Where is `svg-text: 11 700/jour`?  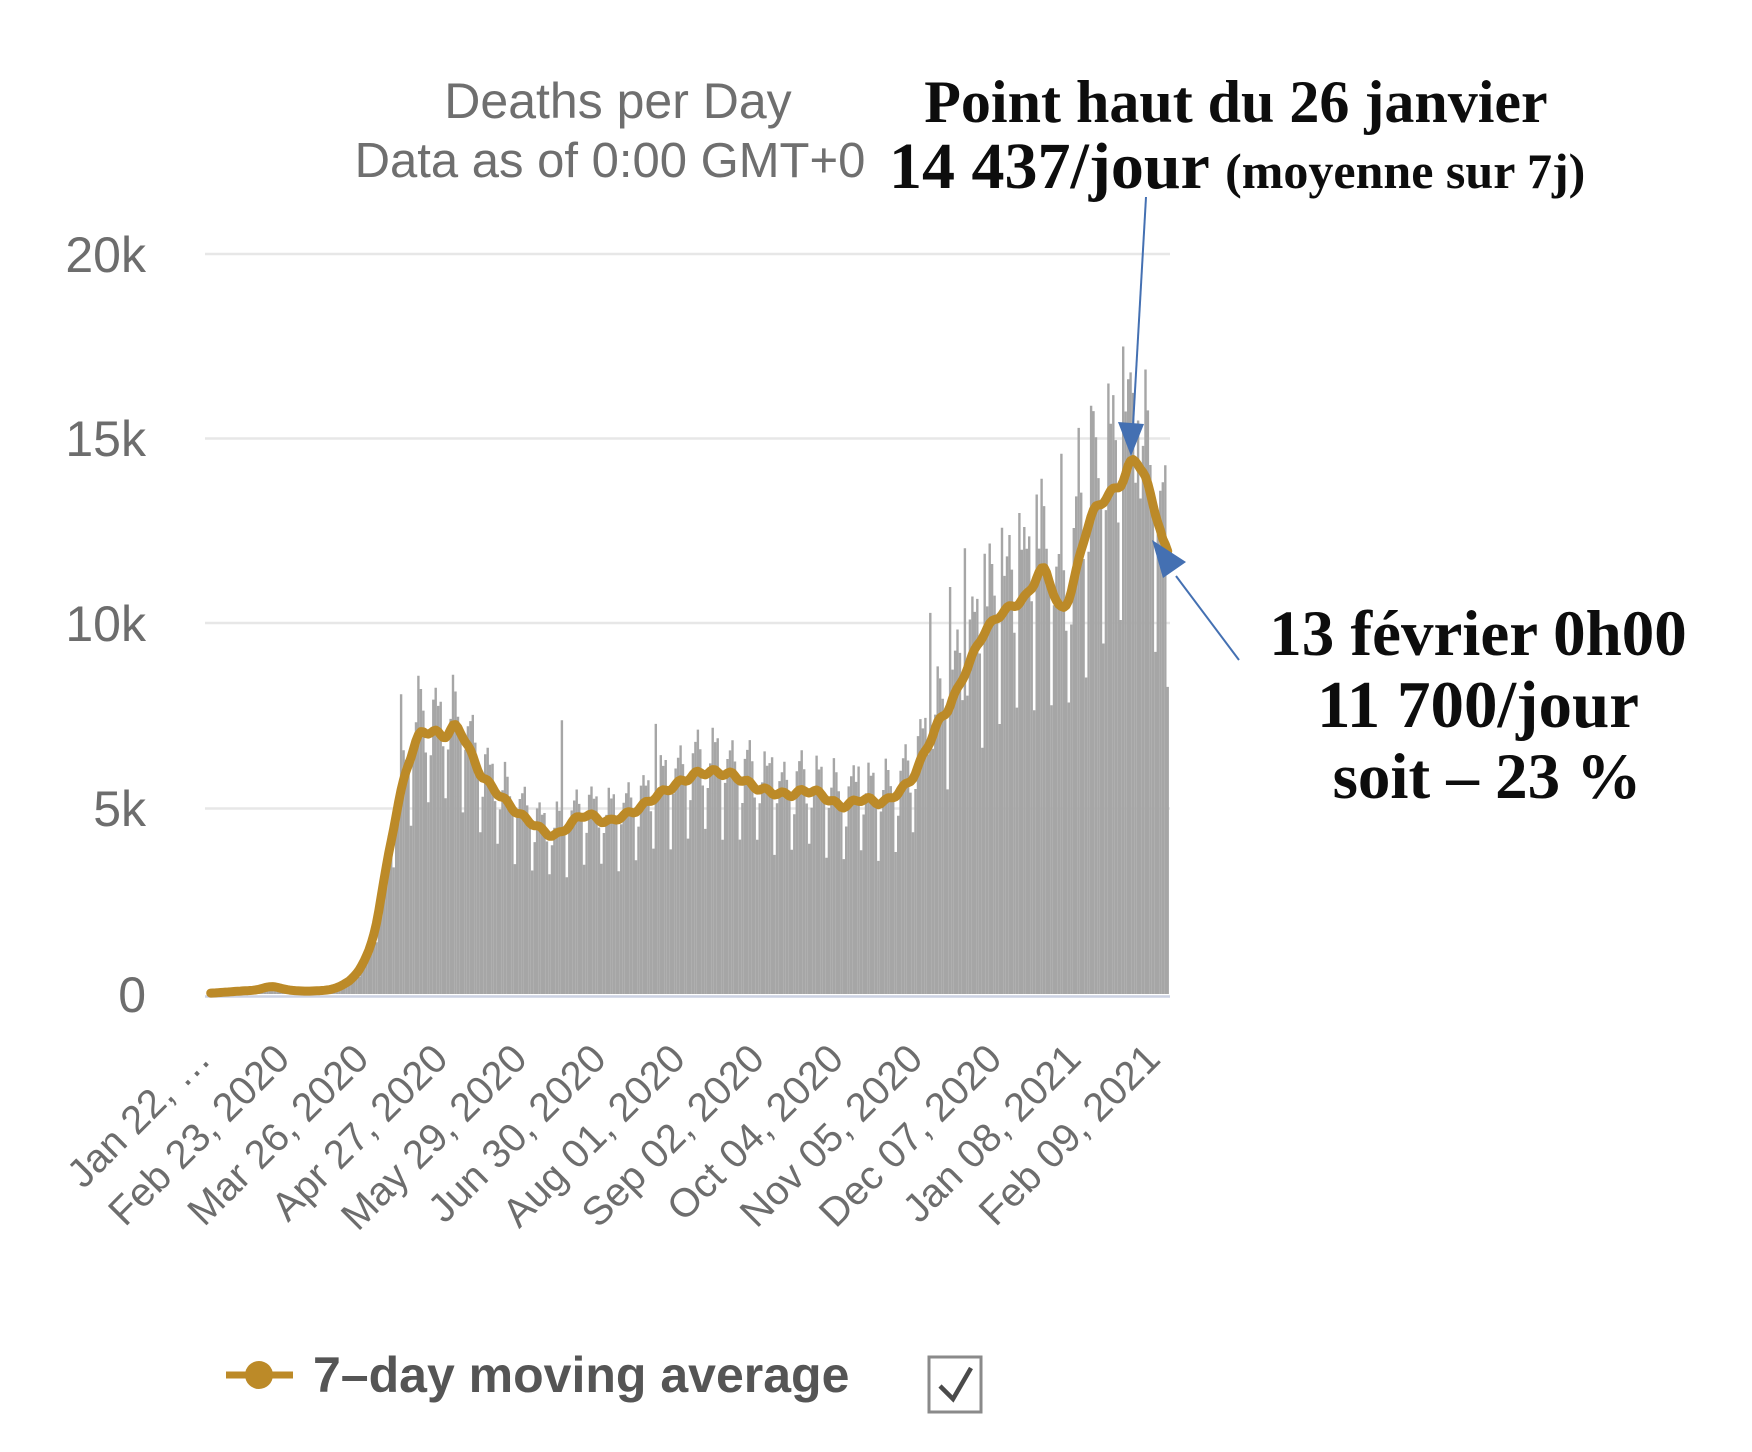 svg-text: 11 700/jour is located at coordinates (1478, 705).